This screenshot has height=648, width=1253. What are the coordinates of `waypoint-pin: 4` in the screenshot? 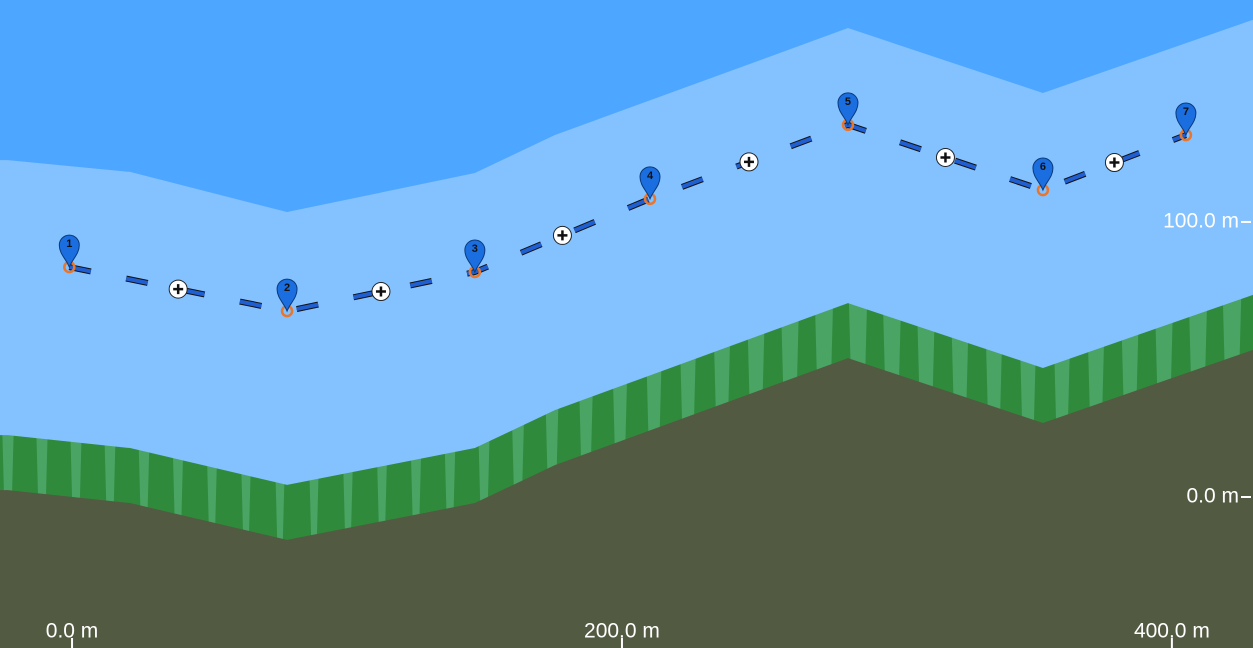 It's located at (650, 186).